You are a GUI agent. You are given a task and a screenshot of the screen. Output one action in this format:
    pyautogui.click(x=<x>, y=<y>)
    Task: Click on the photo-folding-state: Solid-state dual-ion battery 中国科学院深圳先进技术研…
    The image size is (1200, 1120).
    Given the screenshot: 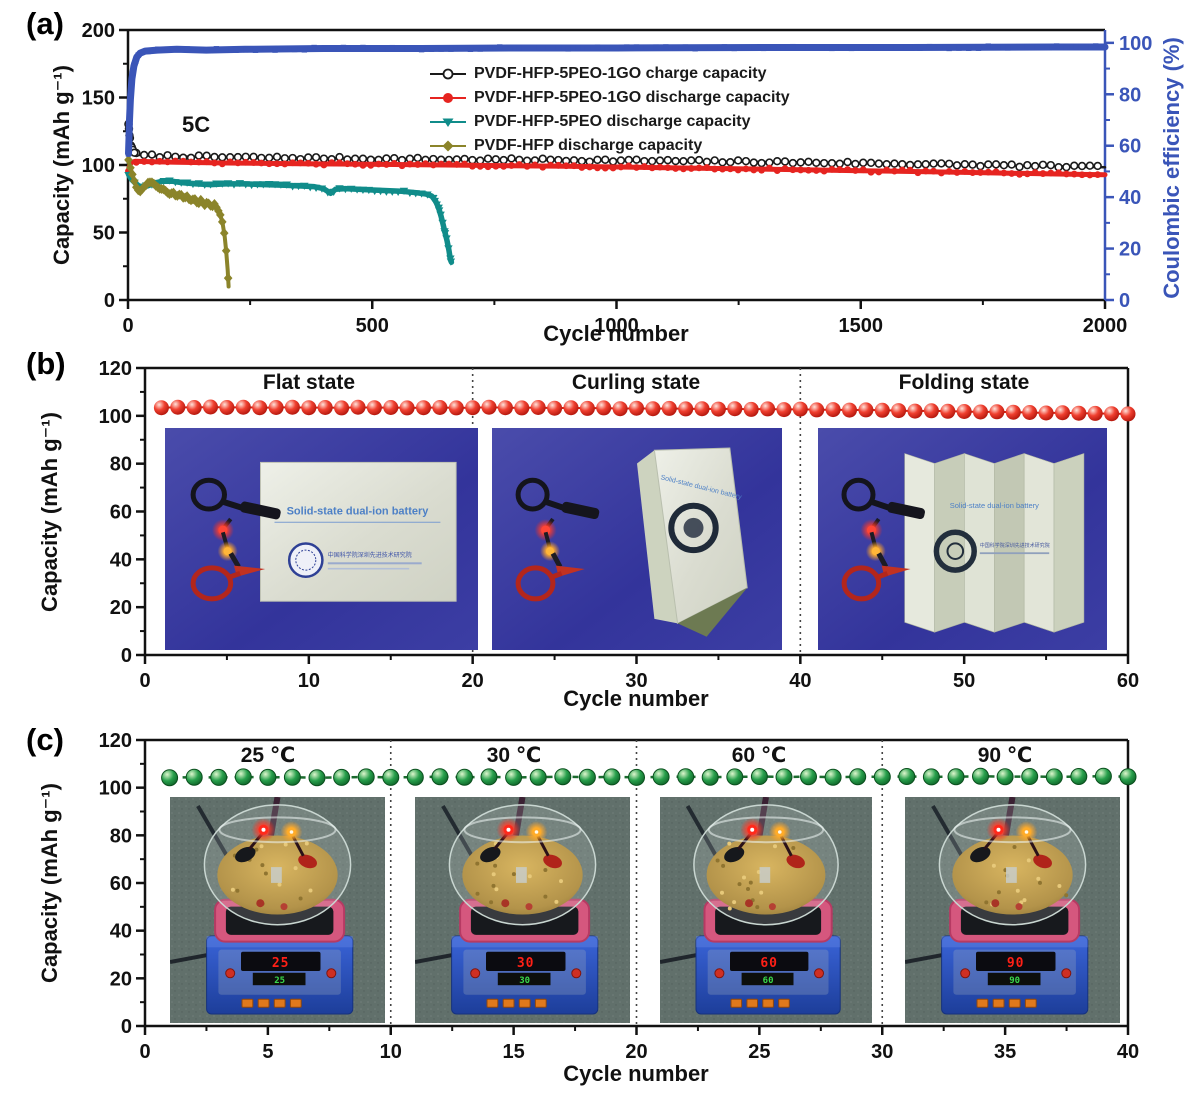 What is the action you would take?
    pyautogui.click(x=962, y=539)
    